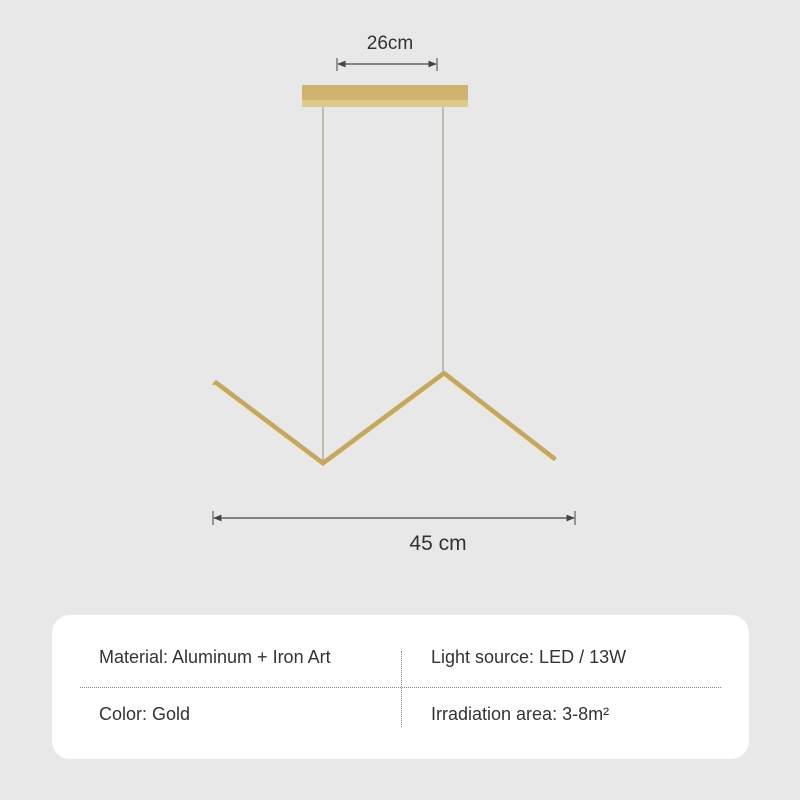  What do you see at coordinates (385, 96) in the screenshot?
I see `ceiling-canopy` at bounding box center [385, 96].